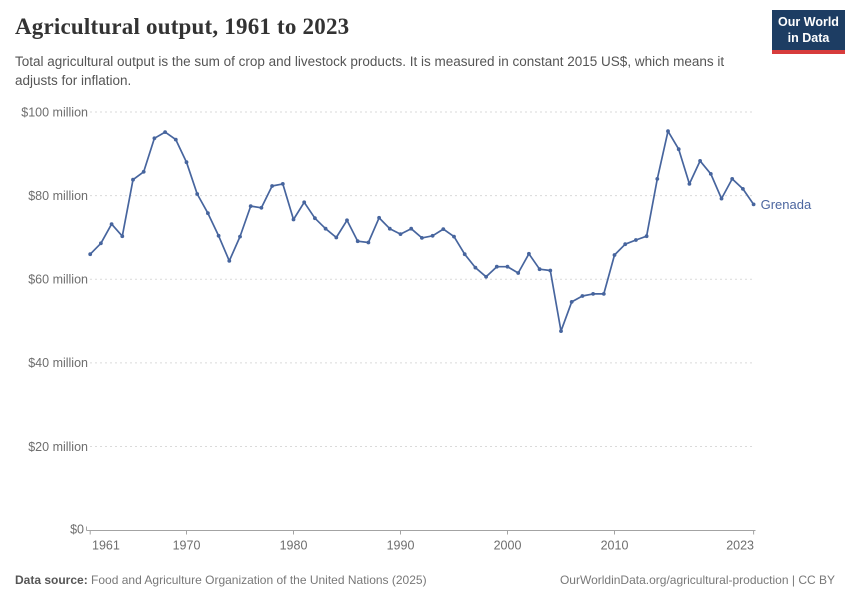 The image size is (850, 600). What do you see at coordinates (786, 204) in the screenshot?
I see `entity-label: Grenada` at bounding box center [786, 204].